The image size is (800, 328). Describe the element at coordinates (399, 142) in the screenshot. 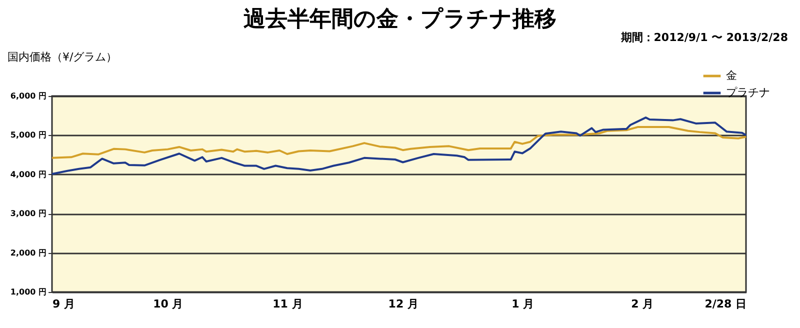

I see `line-series` at that location.